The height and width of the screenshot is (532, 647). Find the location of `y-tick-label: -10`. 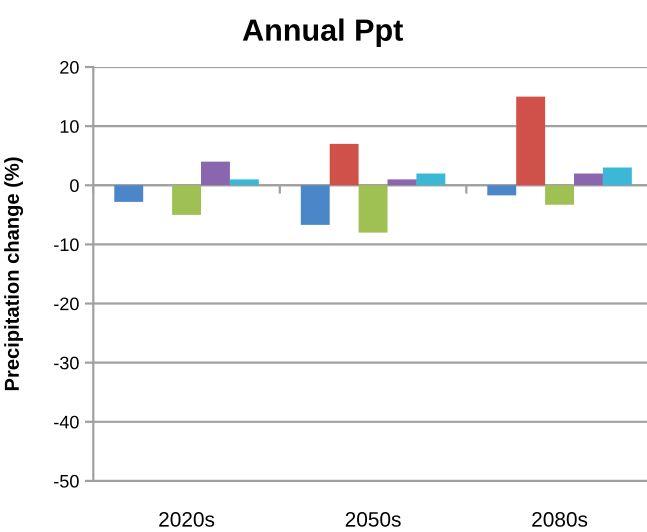

y-tick-label: -10 is located at coordinates (66, 245).